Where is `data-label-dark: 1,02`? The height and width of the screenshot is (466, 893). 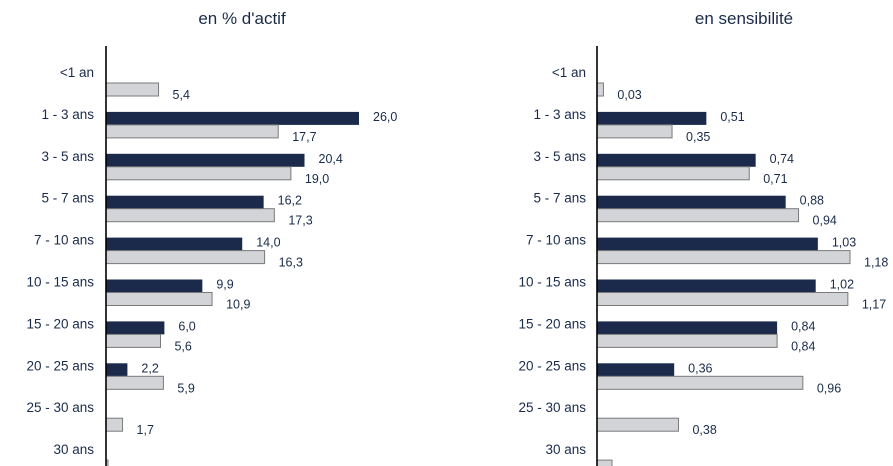 data-label-dark: 1,02 is located at coordinates (842, 285).